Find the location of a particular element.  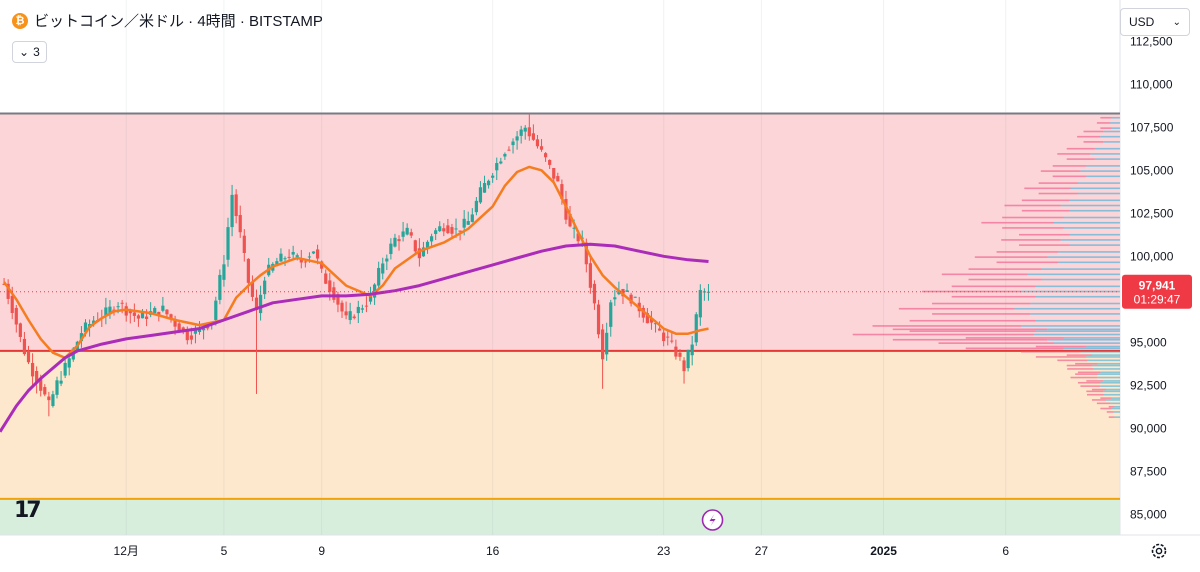

indicators-toggle-button: ⌄ 3 is located at coordinates (29, 52).